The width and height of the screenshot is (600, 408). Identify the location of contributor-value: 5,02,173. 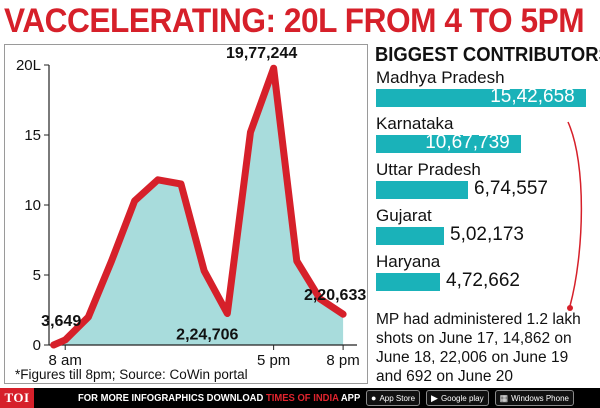
(487, 234).